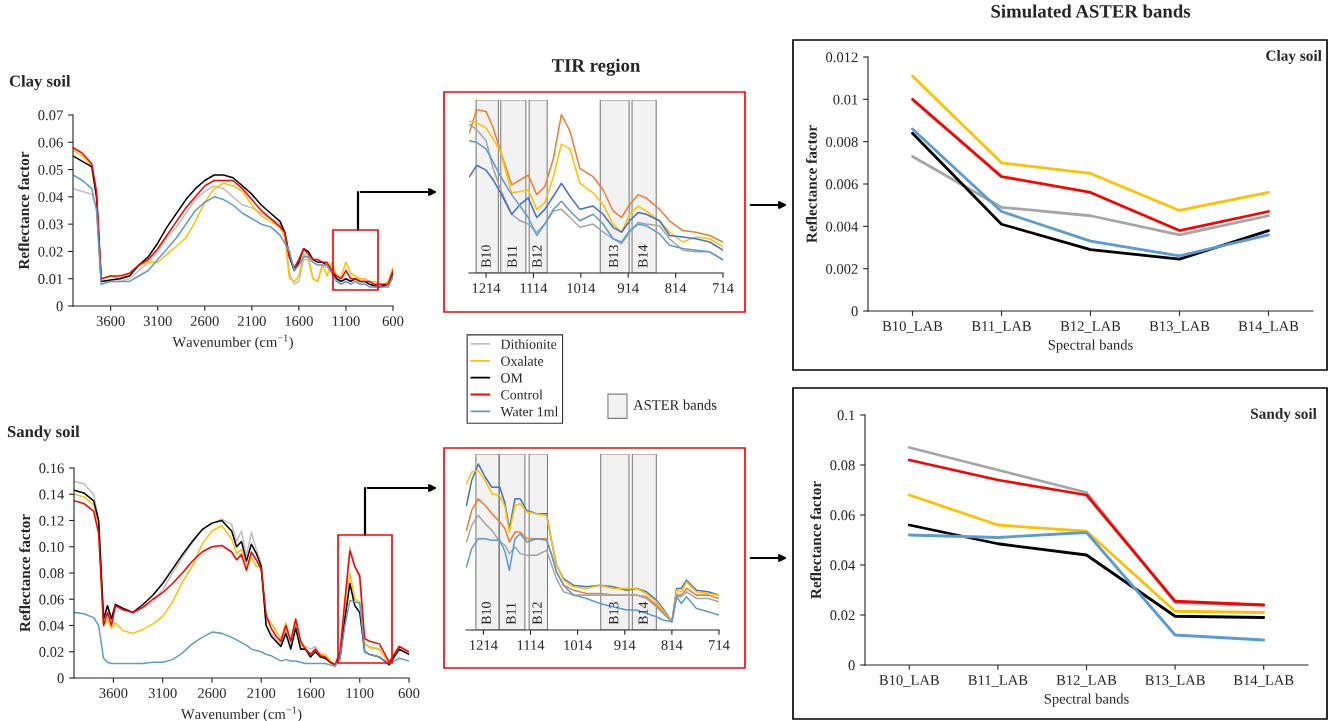 The width and height of the screenshot is (1330, 721). What do you see at coordinates (842, 184) in the screenshot?
I see `y-tick-label: 0.006` at bounding box center [842, 184].